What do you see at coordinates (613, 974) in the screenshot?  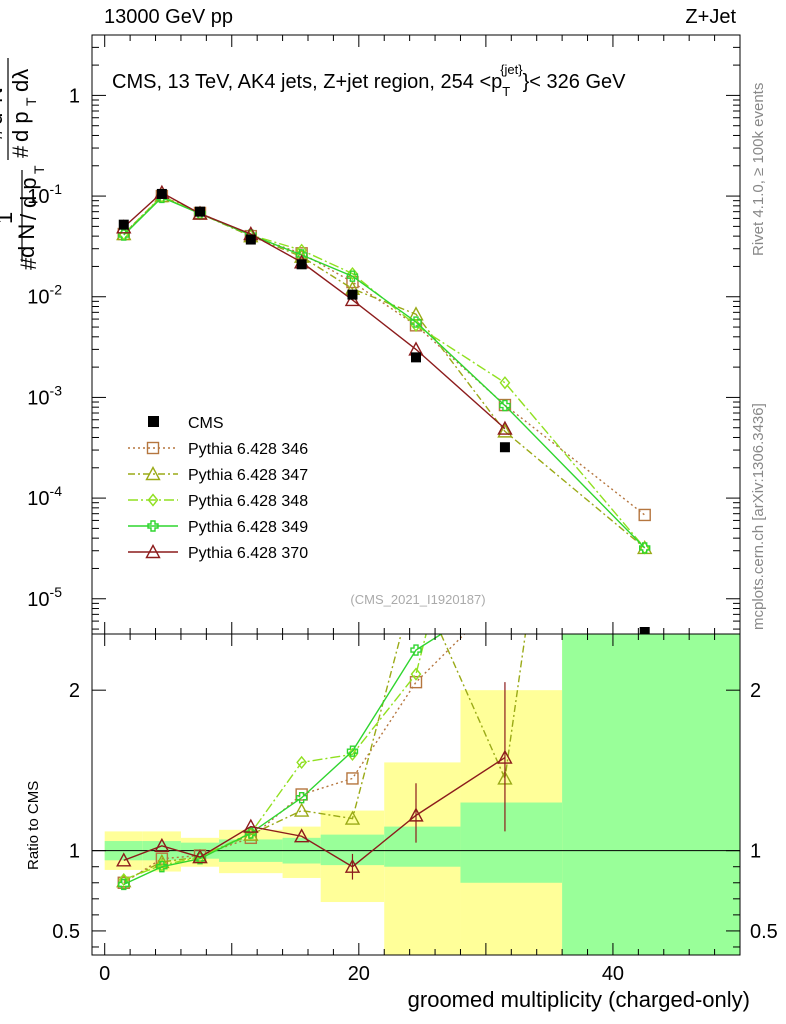 I see `x-tick-label: 40` at bounding box center [613, 974].